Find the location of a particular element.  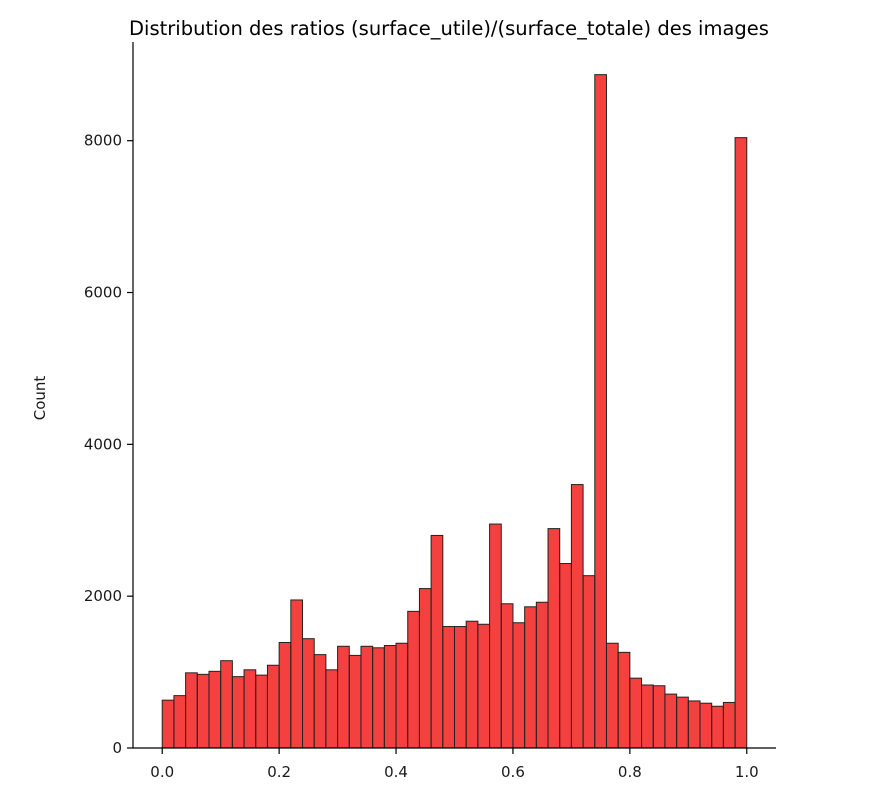

y-axis: 0 2000 4000 6000 8000 is located at coordinates (109, 399).